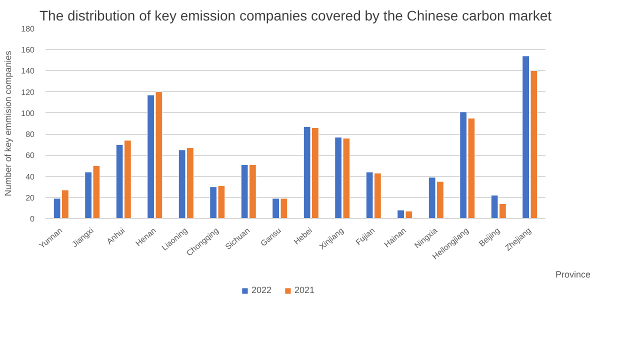 Image resolution: width=619 pixels, height=347 pixels. Describe the element at coordinates (295, 16) in the screenshot. I see `chart-title: The distribution of key emission companies covered by the Chinese carbon market` at that location.